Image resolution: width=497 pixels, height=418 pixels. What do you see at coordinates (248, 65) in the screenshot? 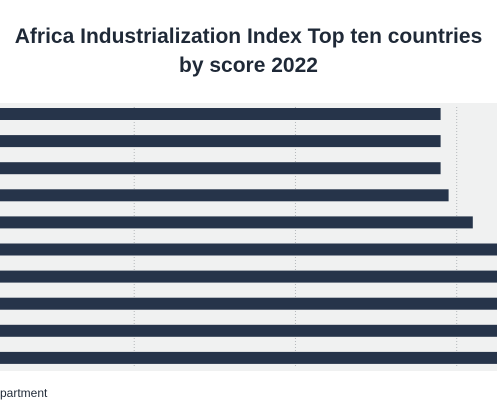
I see `chart-title-line-2: by score 2022` at bounding box center [248, 65].